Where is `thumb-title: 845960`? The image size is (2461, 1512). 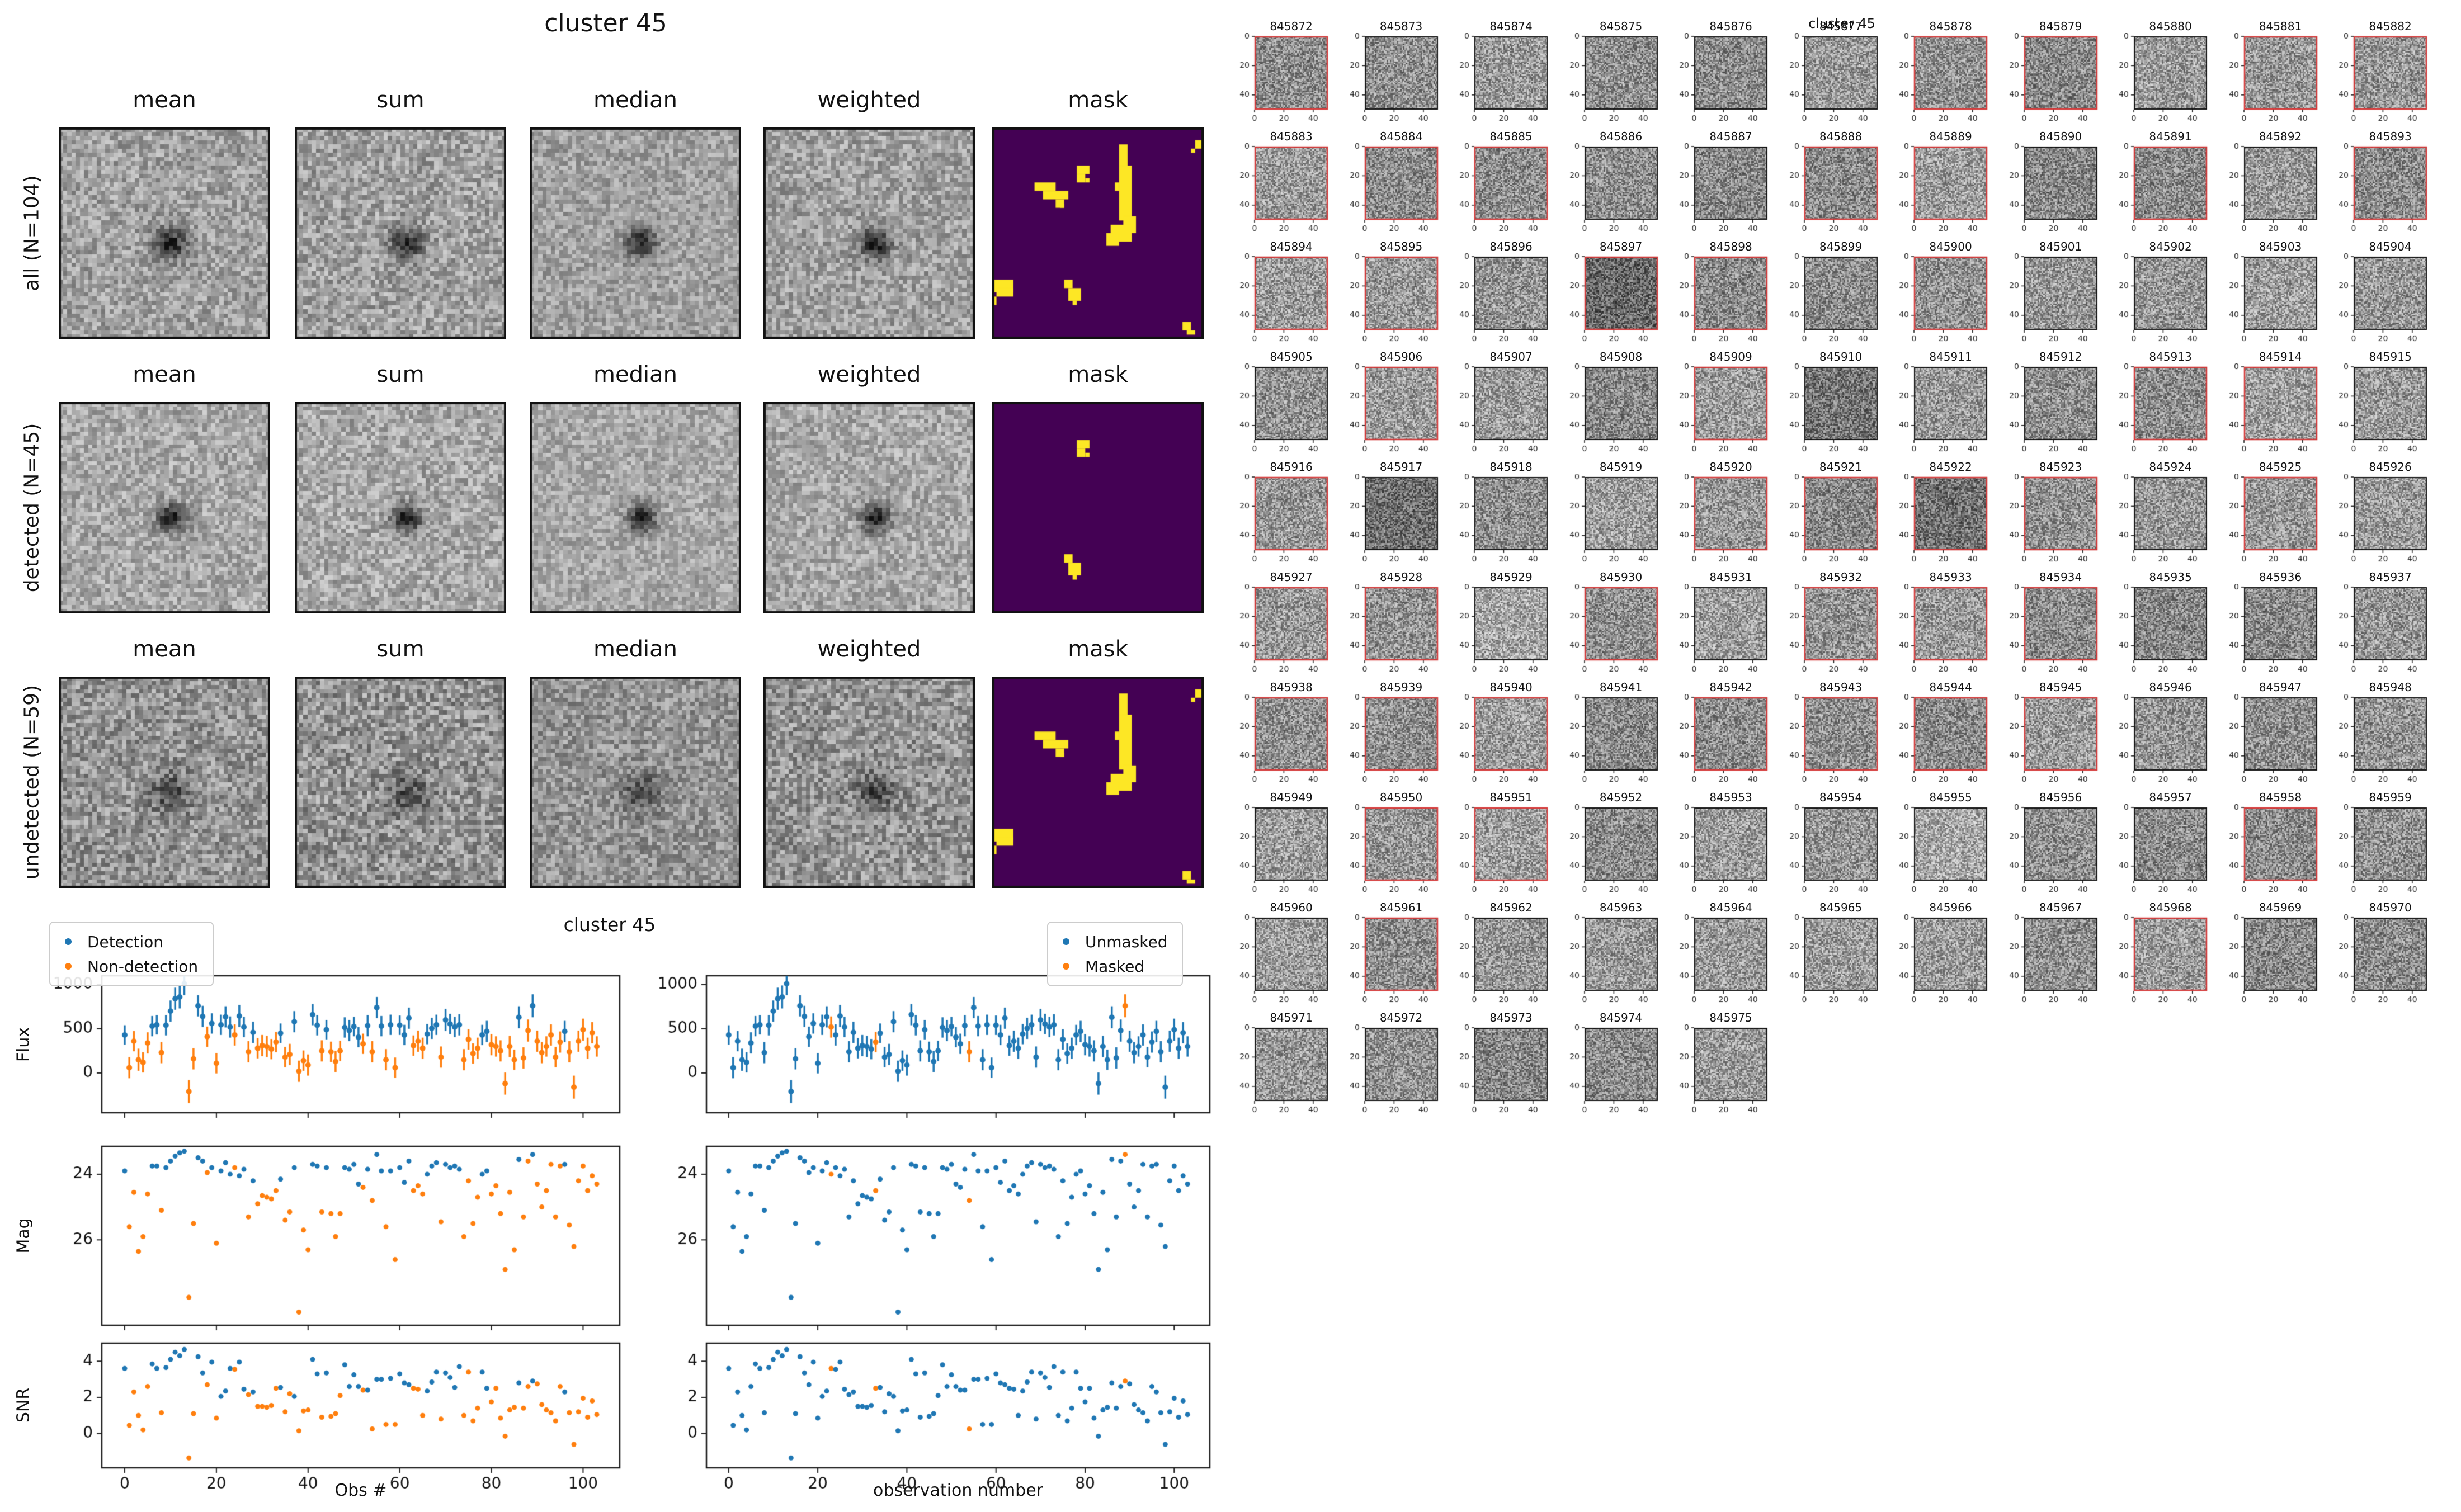 thumb-title: 845960 is located at coordinates (1291, 907).